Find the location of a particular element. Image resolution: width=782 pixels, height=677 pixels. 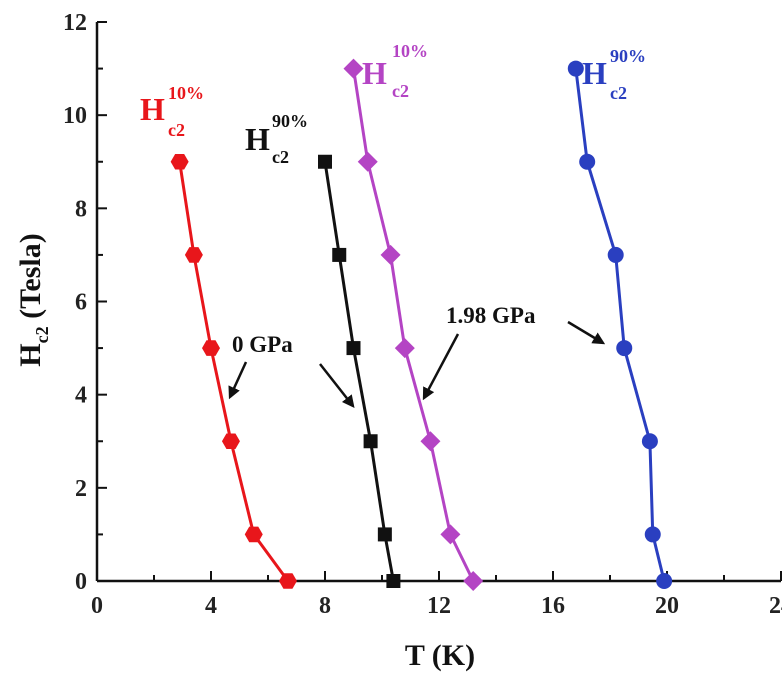

svg-text: Hc2 (Tesla) is located at coordinates (33, 299).